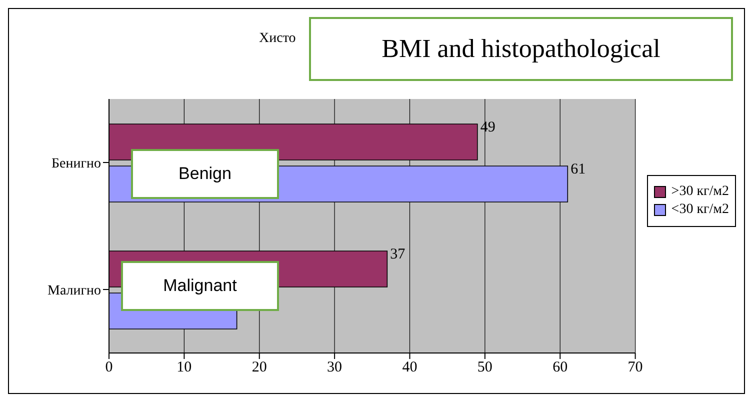 The height and width of the screenshot is (400, 749). Describe the element at coordinates (184, 368) in the screenshot. I see `x-tick-label: 10` at that location.